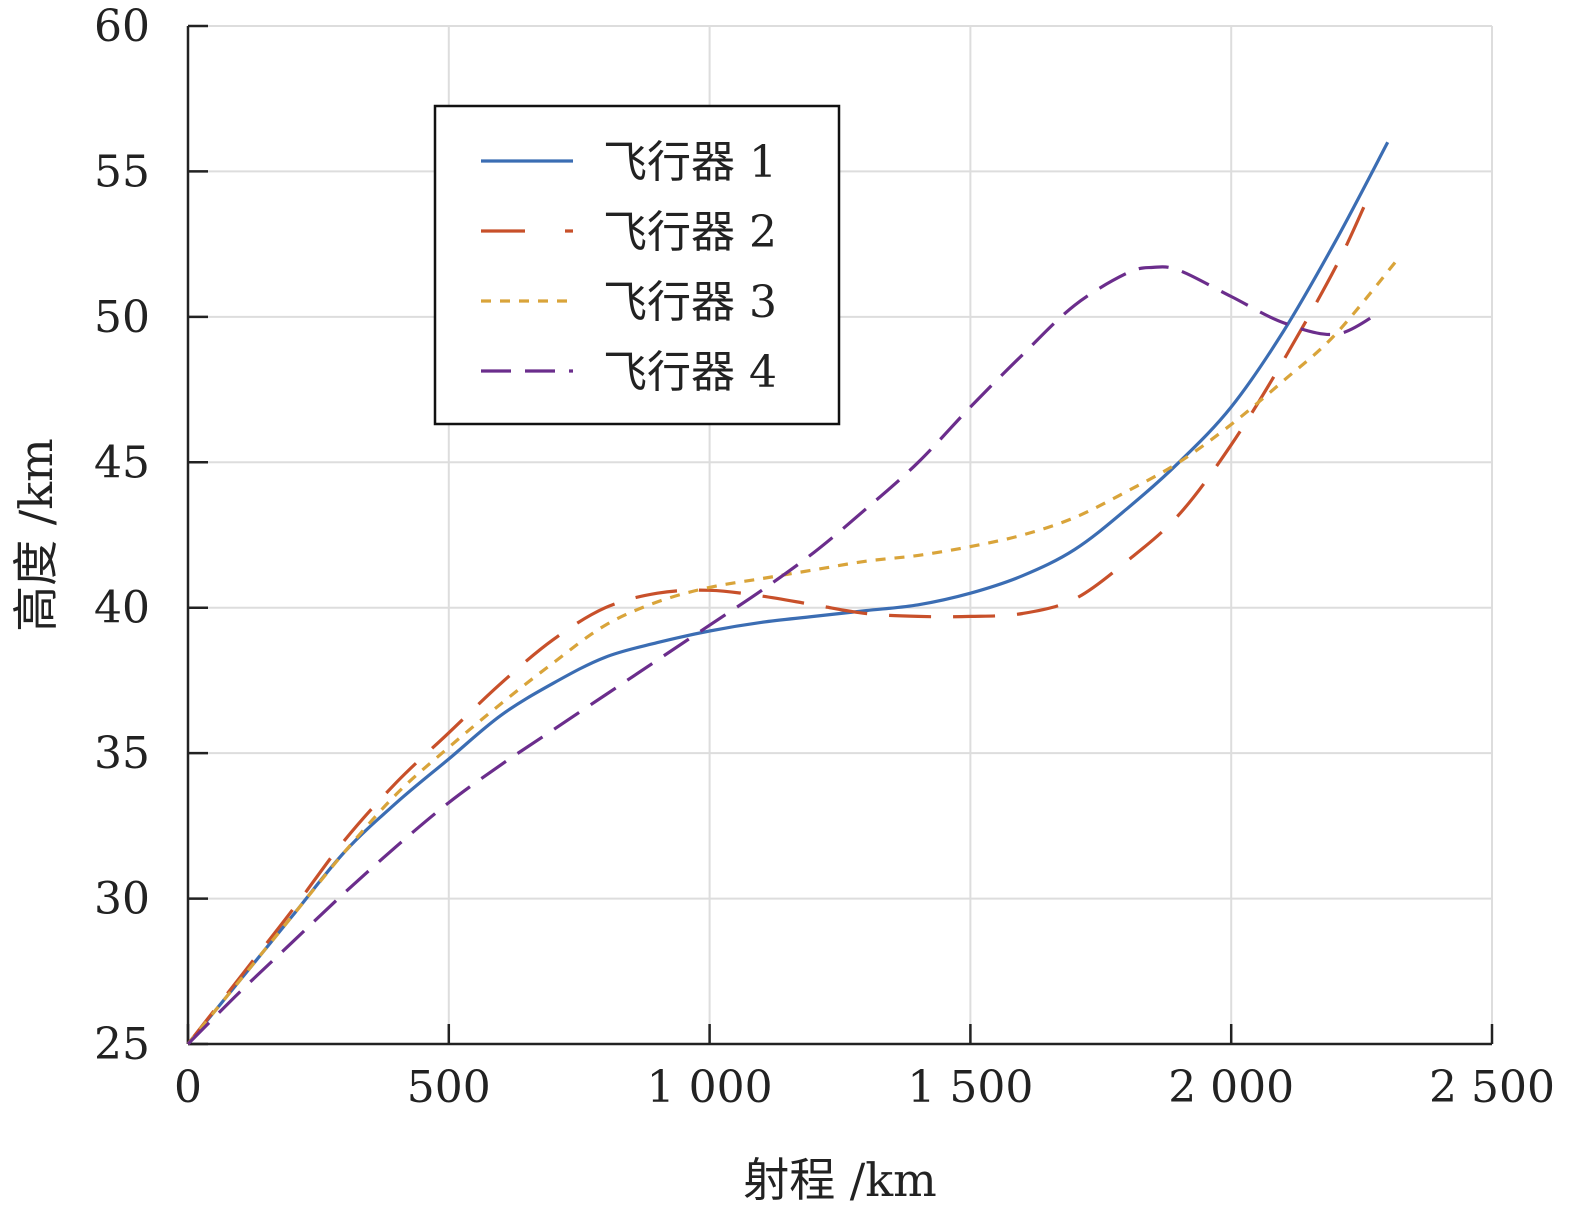 The image size is (1575, 1214). Describe the element at coordinates (1492, 1087) in the screenshot. I see `x-tick-label: 2 500` at that location.